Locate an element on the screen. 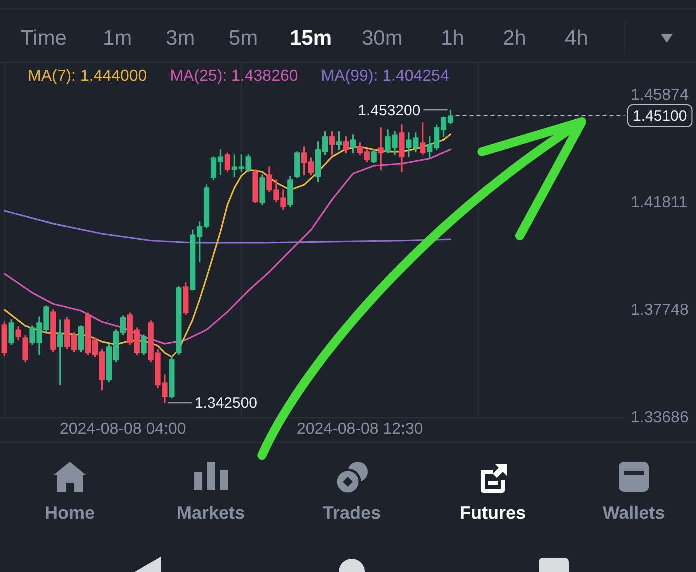  annotation: 1.342500 is located at coordinates (226, 403).